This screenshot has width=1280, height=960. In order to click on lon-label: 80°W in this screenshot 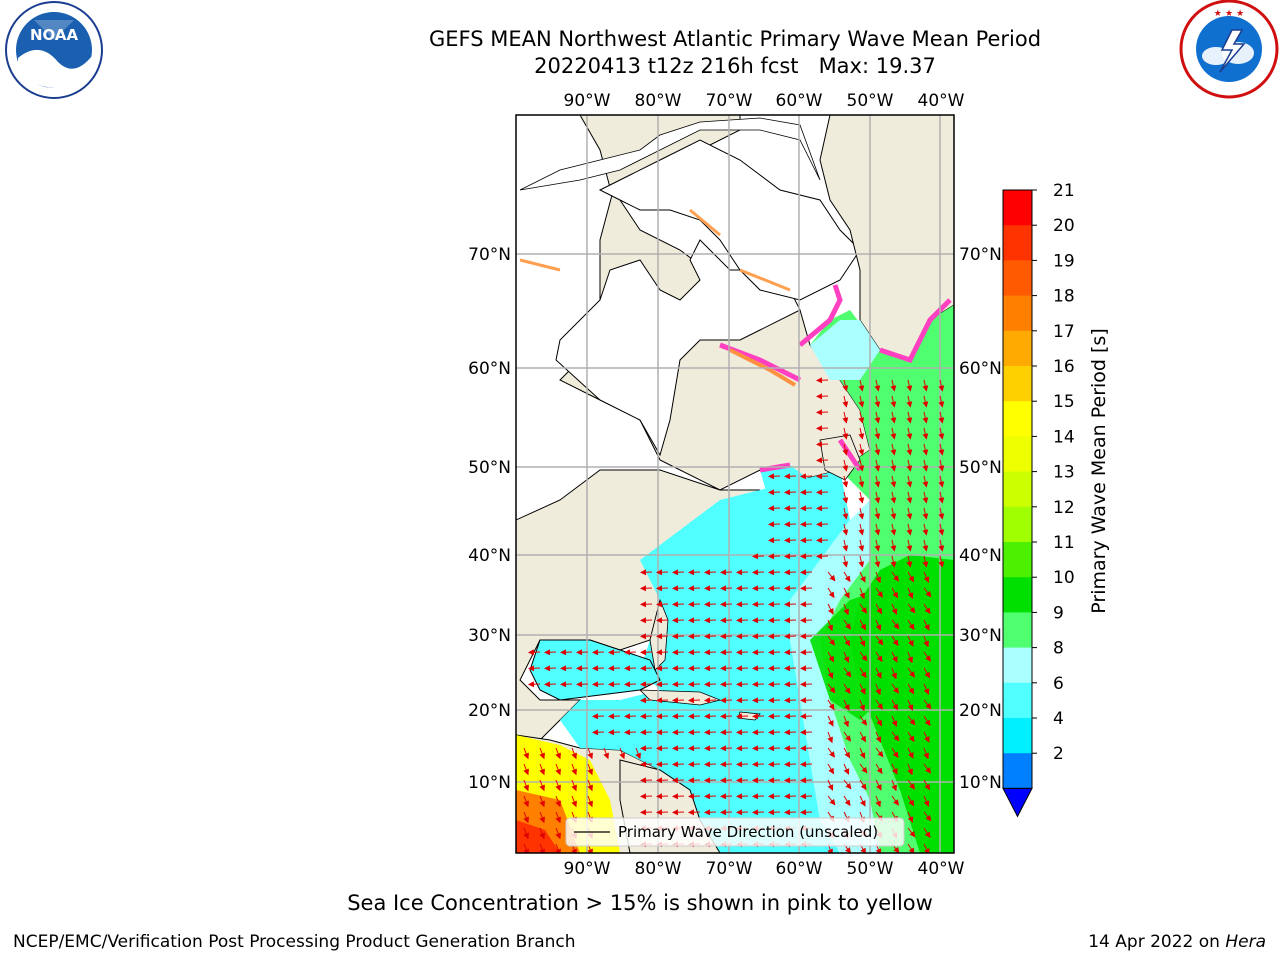, I will do `click(658, 101)`.